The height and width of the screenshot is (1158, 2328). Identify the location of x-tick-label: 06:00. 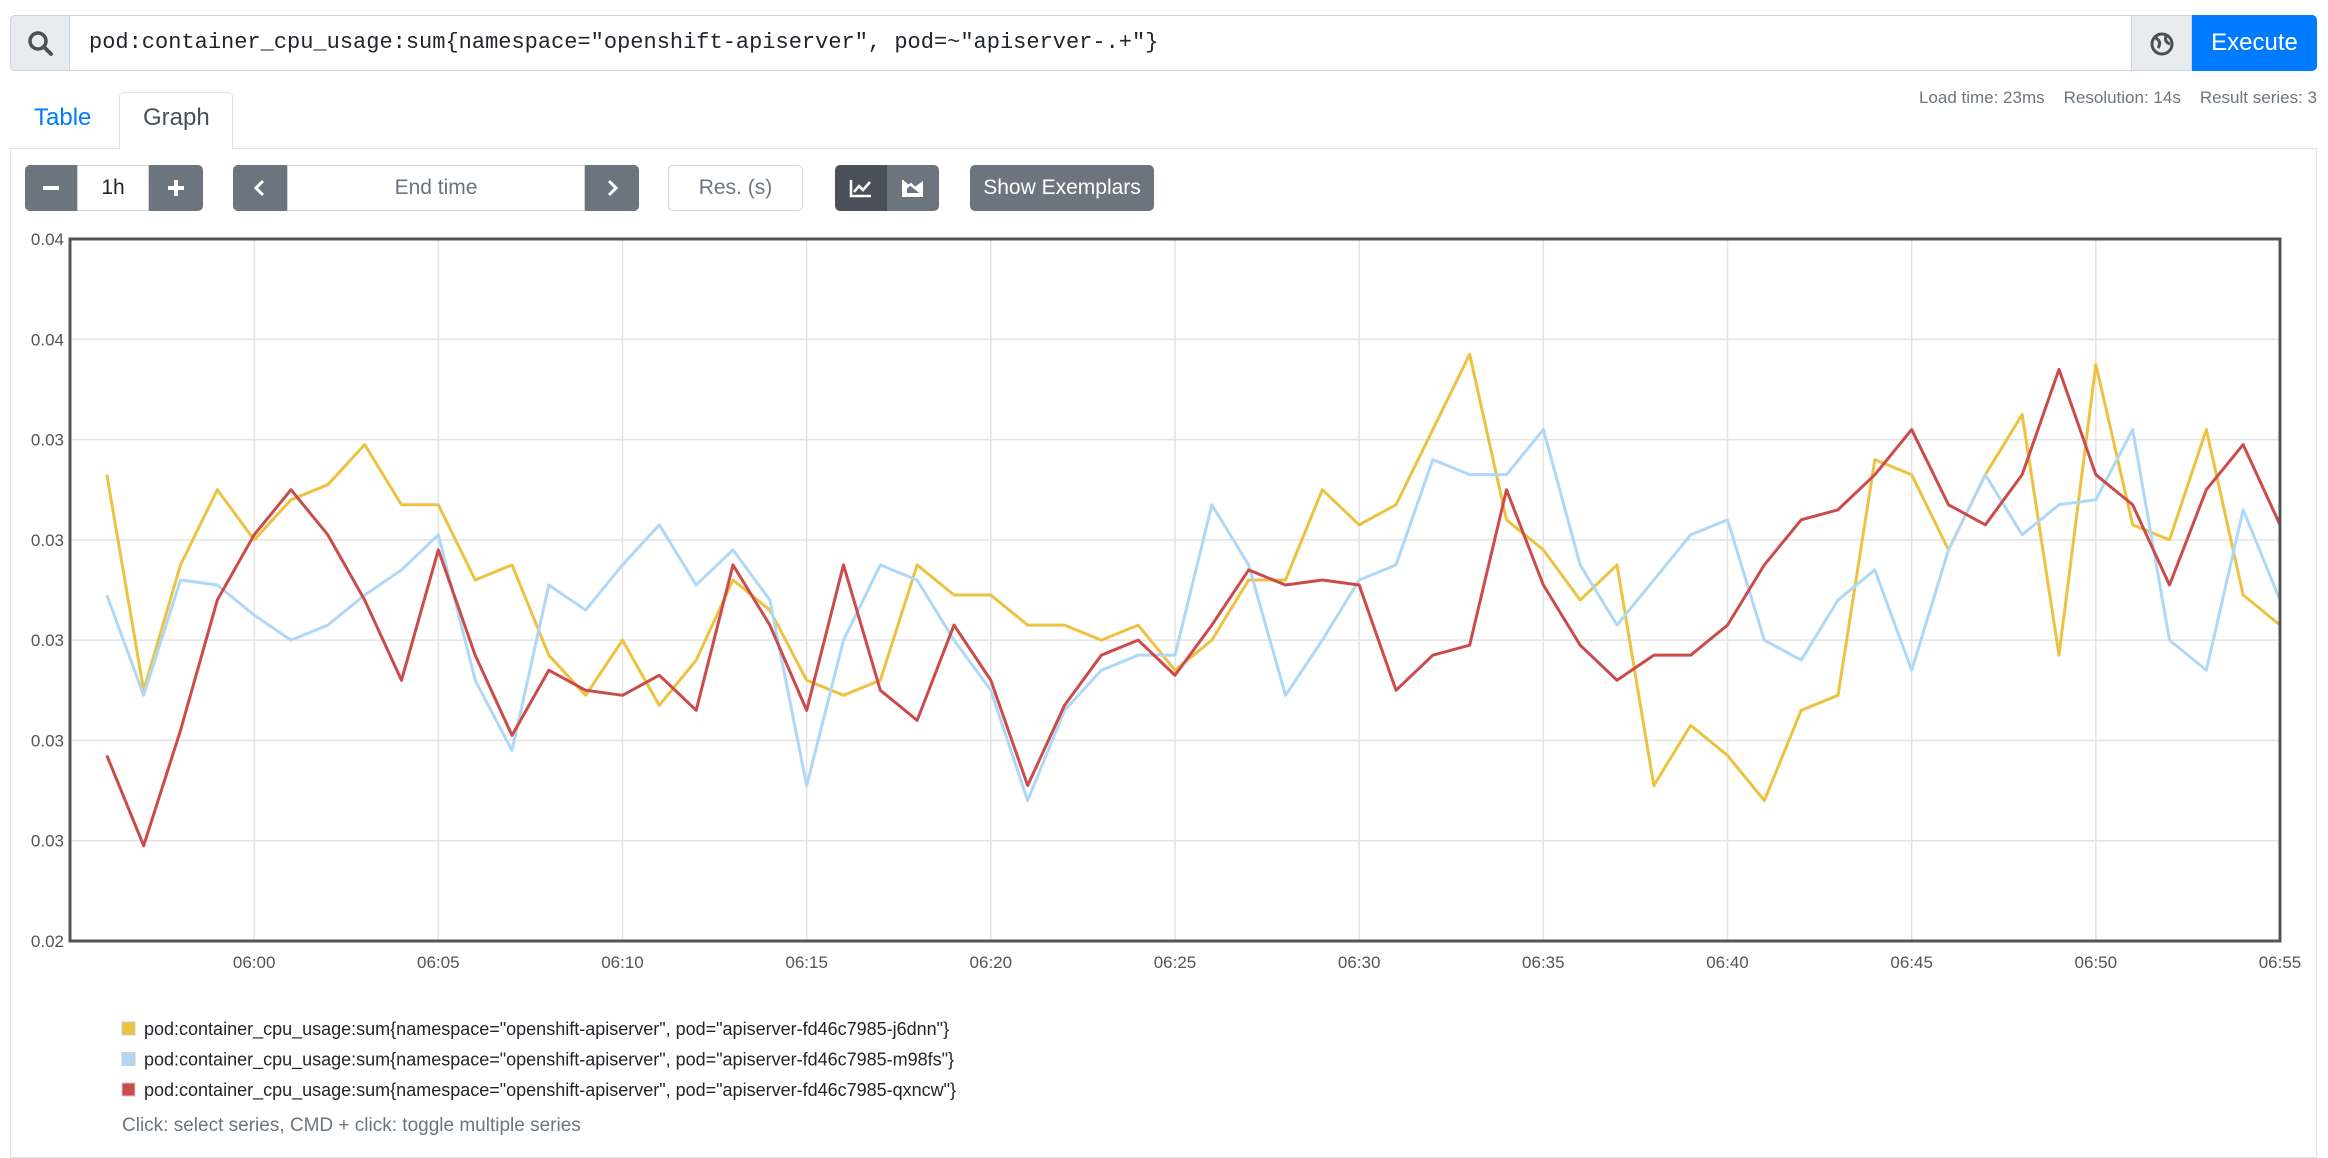
(254, 962).